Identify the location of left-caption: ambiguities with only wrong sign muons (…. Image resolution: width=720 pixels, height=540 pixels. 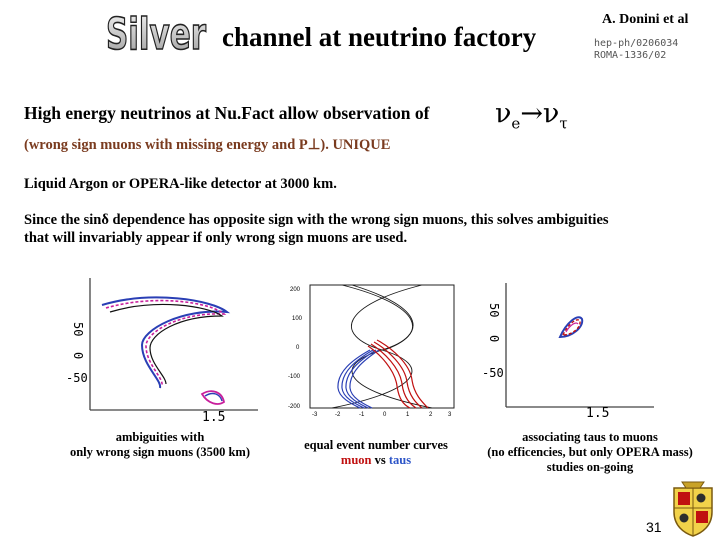
(160, 445).